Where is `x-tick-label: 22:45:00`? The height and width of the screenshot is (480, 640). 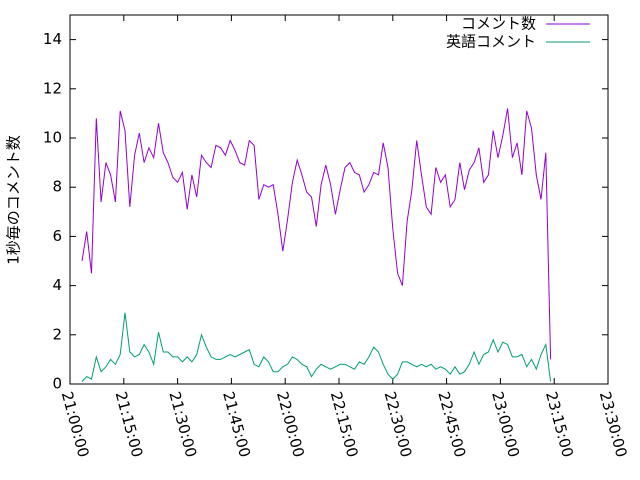 x-tick-label: 22:45:00 is located at coordinates (451, 425).